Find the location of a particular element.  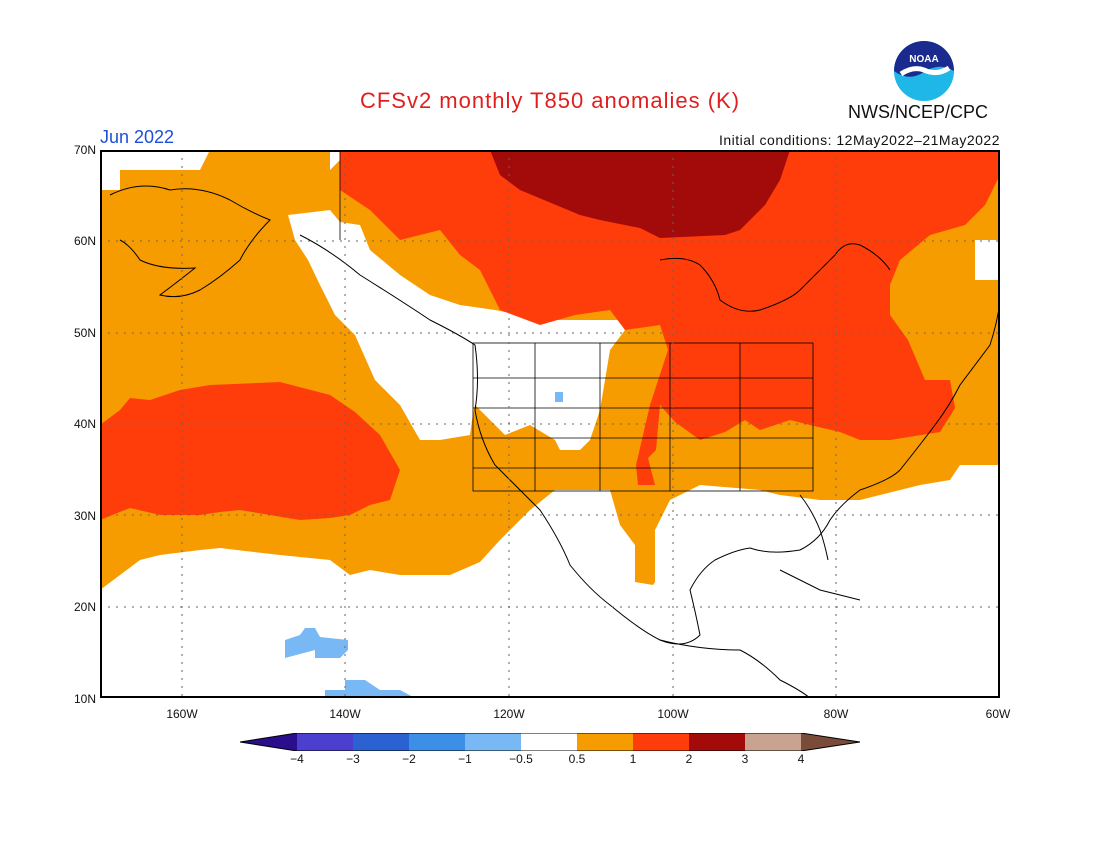

lat-label: 70N is located at coordinates (84, 150).